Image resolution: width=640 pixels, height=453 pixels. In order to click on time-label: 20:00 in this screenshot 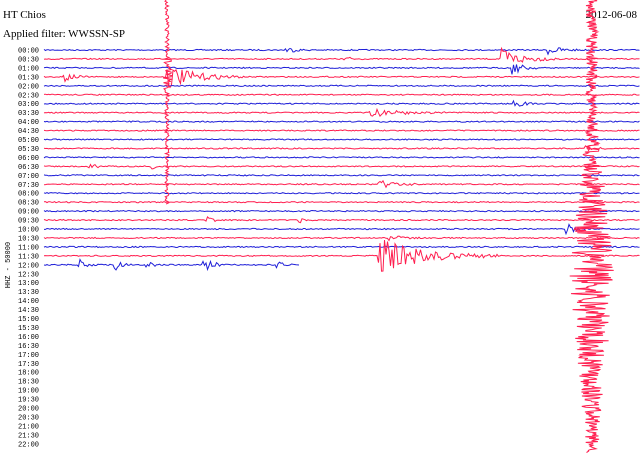, I will do `click(28, 410)`.